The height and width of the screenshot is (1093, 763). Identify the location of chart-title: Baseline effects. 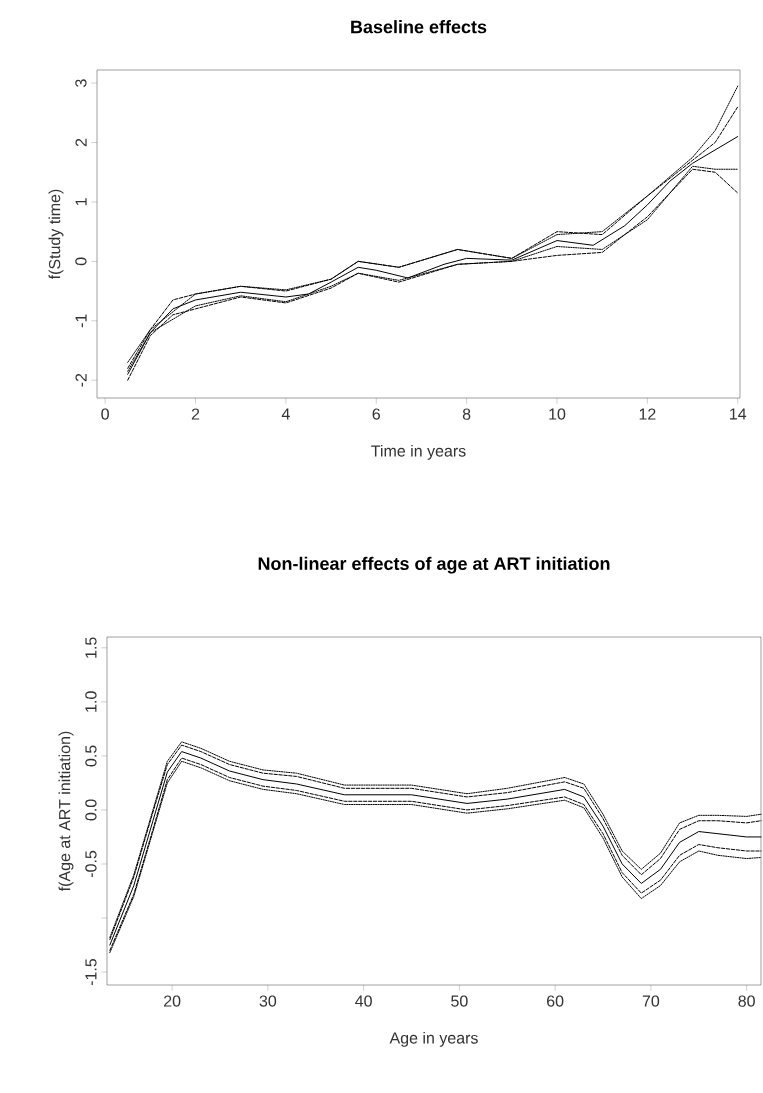
(419, 27).